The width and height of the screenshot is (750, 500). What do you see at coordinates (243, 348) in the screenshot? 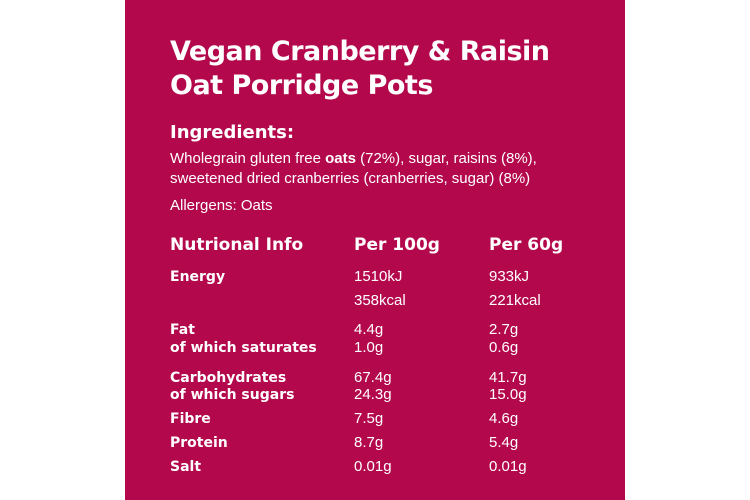
I see `row-label-saturates: of which saturates` at bounding box center [243, 348].